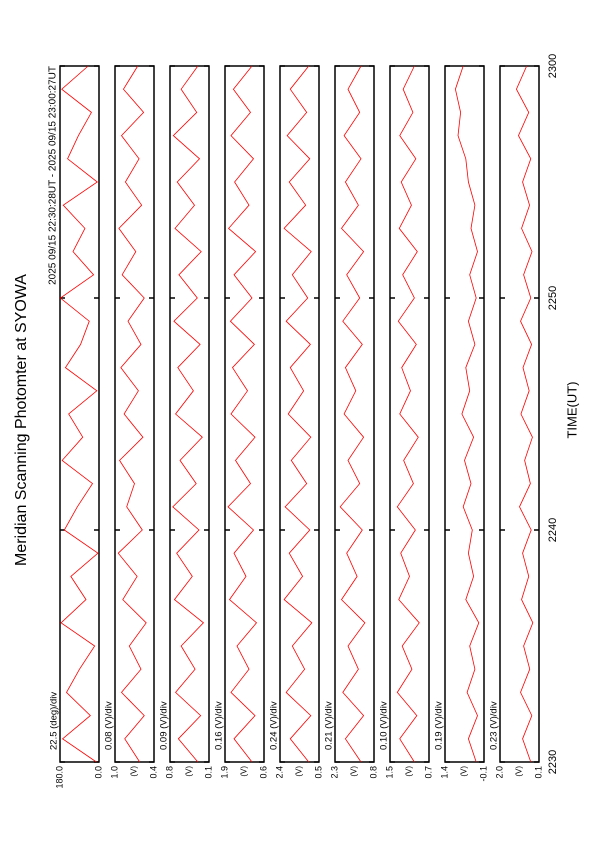  What do you see at coordinates (263, 772) in the screenshot?
I see `y-tick-label: 0.6` at bounding box center [263, 772].